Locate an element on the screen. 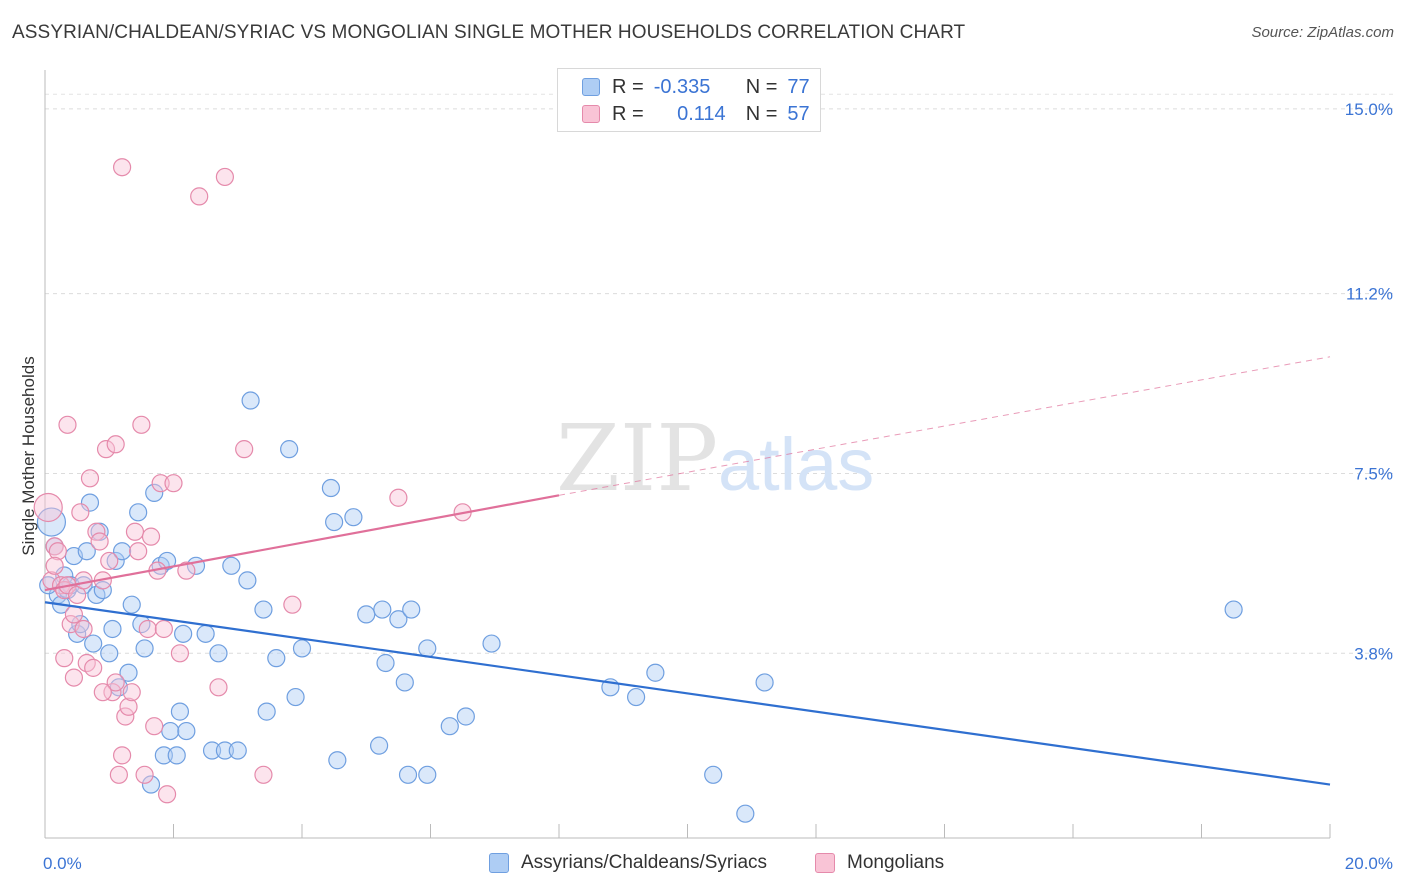  watermark: ZIP atlas is located at coordinates (715, 458).